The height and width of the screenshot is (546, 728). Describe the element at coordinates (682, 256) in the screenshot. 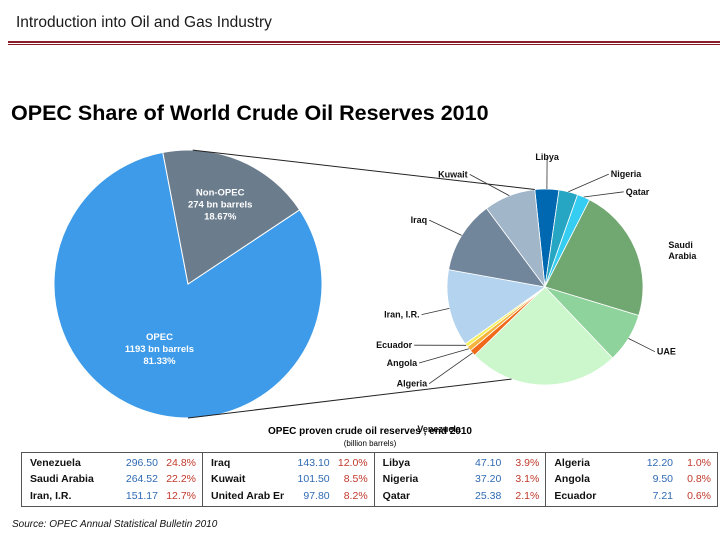

I see `slice-label-saudi-arabia: Arabia` at that location.